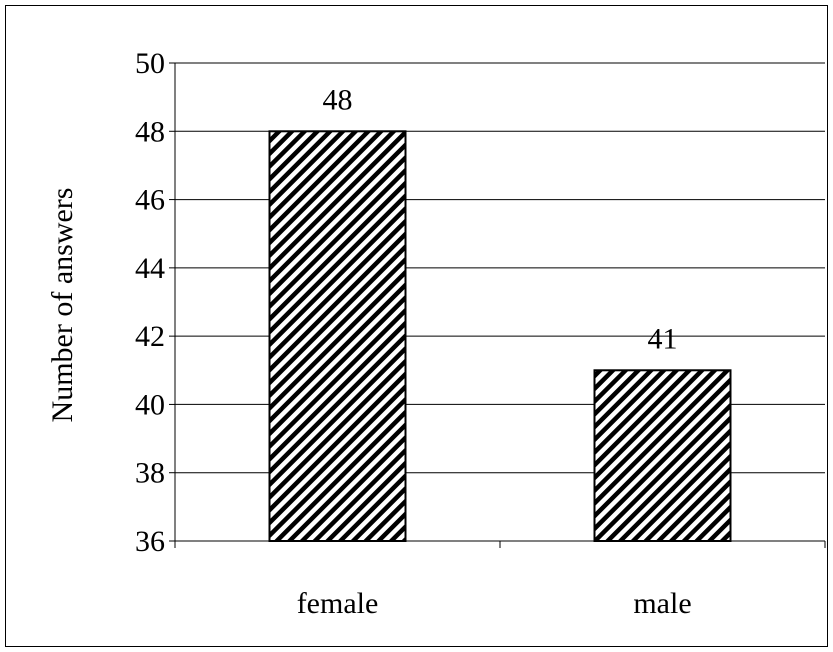  What do you see at coordinates (150, 63) in the screenshot?
I see `y-tick-label: 50` at bounding box center [150, 63].